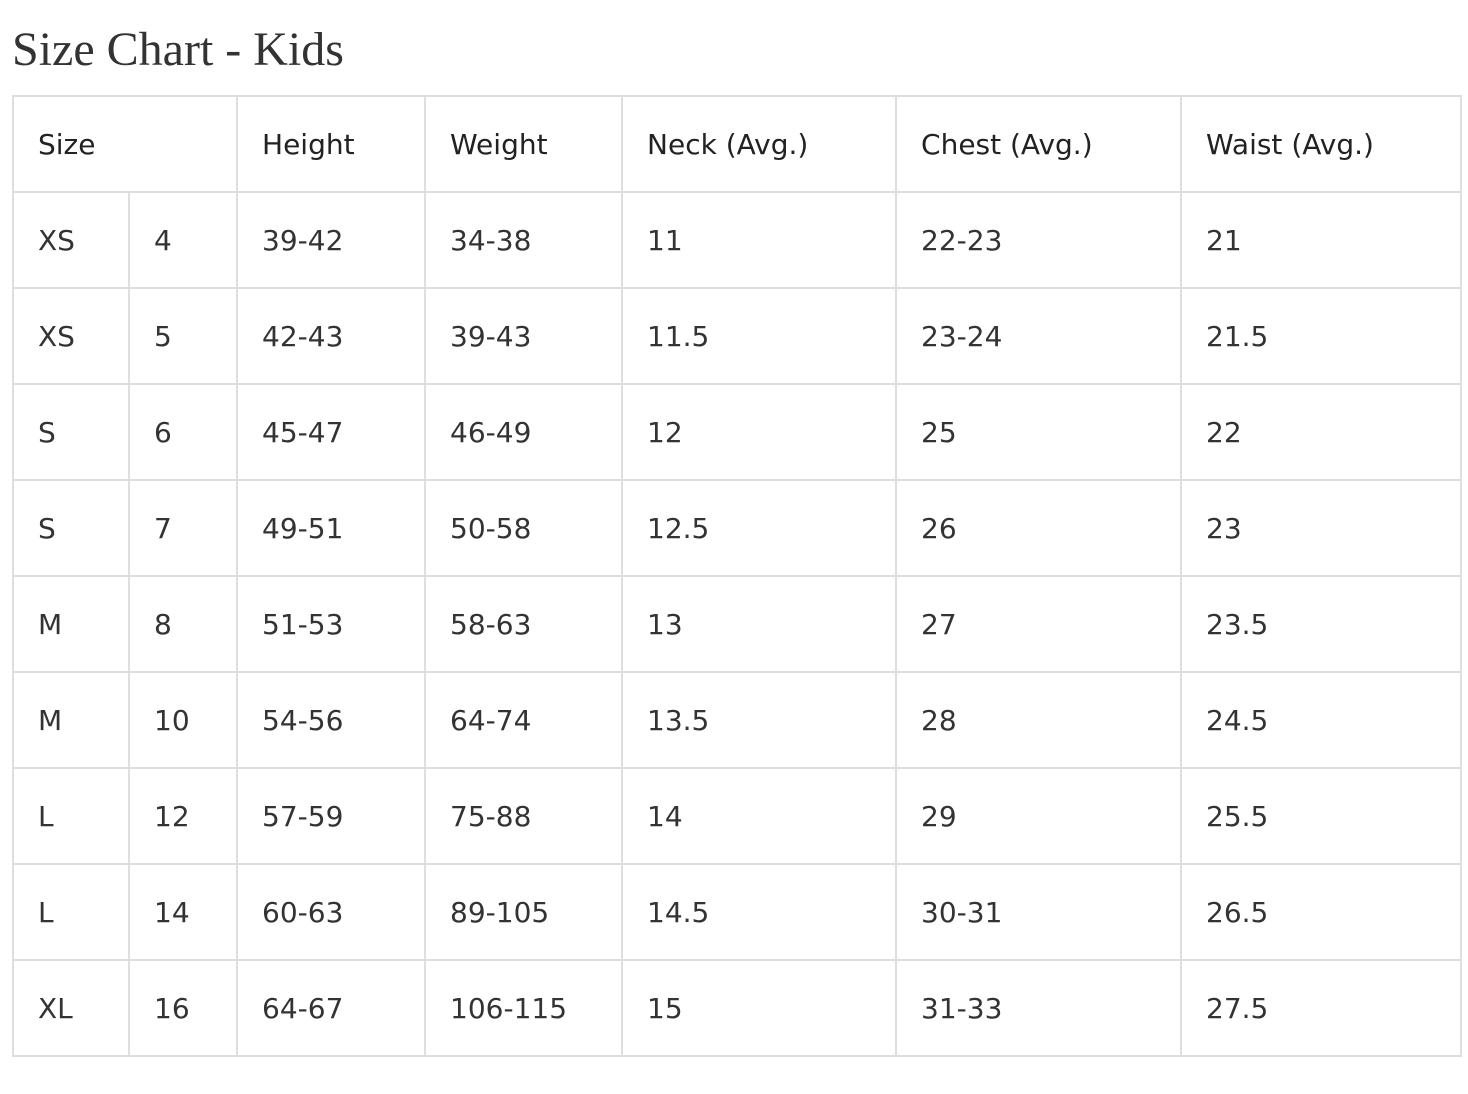  I want to click on table-cell: 28, so click(1039, 720).